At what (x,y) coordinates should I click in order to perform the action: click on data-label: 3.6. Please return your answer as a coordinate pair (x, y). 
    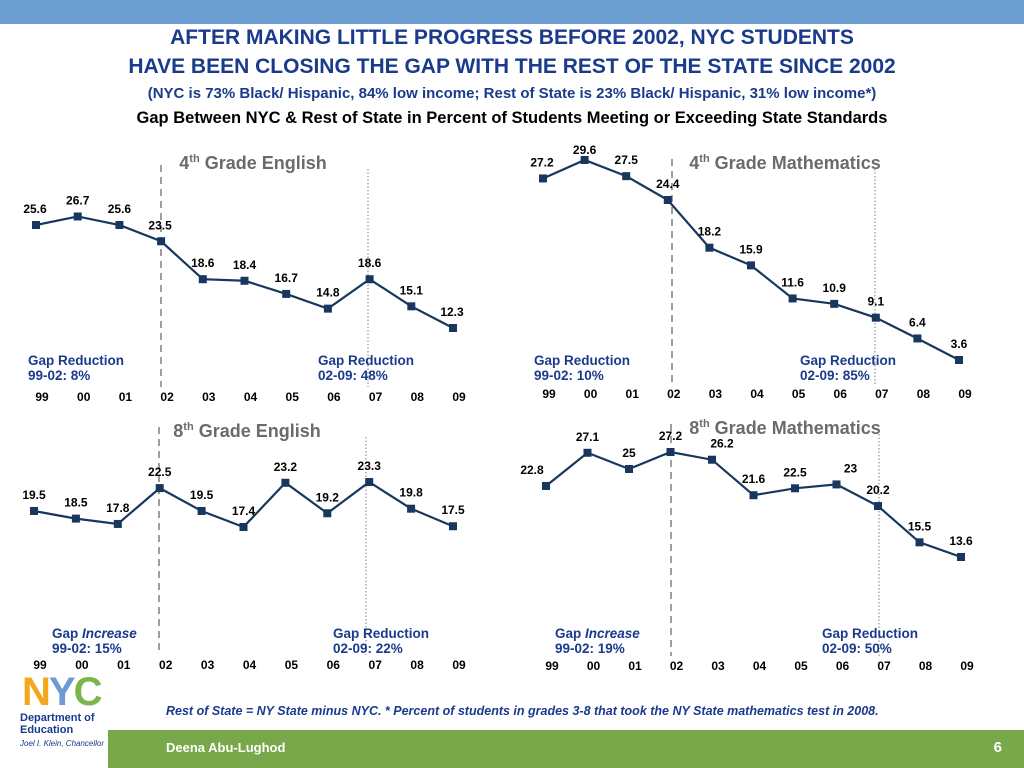
    Looking at the image, I should click on (959, 344).